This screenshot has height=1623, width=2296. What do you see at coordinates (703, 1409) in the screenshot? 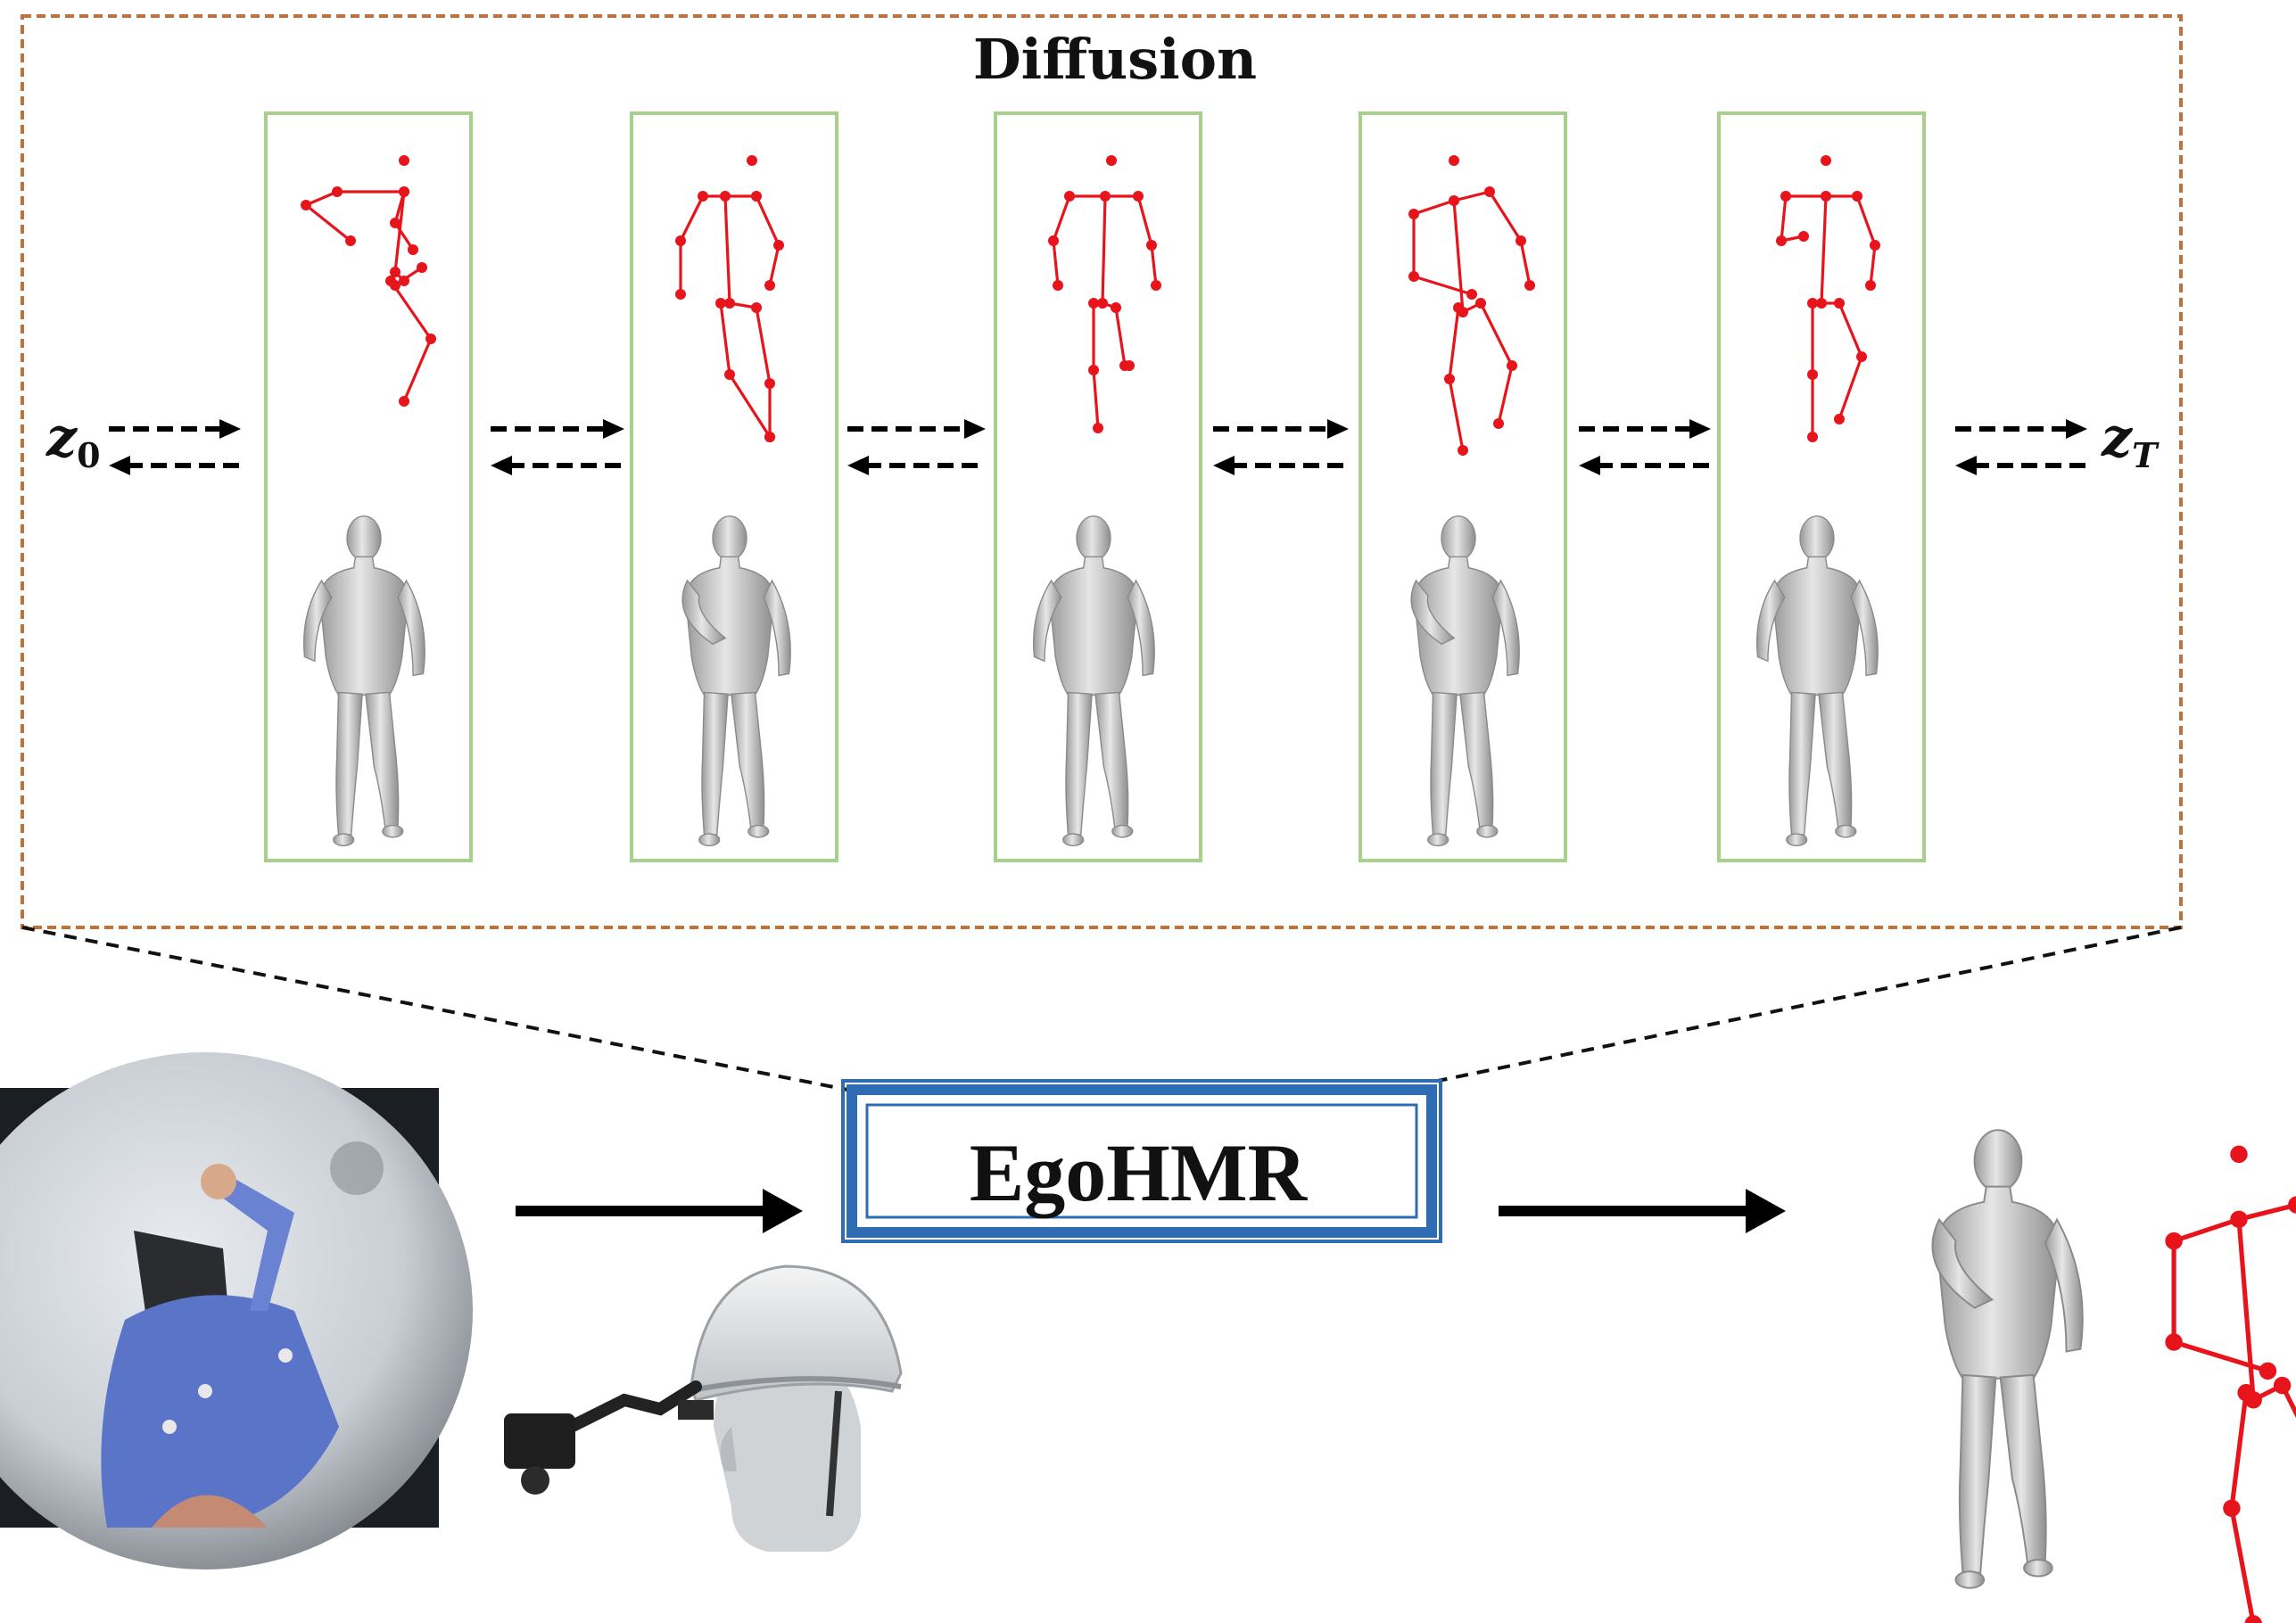
I see `helmet-camera-device` at bounding box center [703, 1409].